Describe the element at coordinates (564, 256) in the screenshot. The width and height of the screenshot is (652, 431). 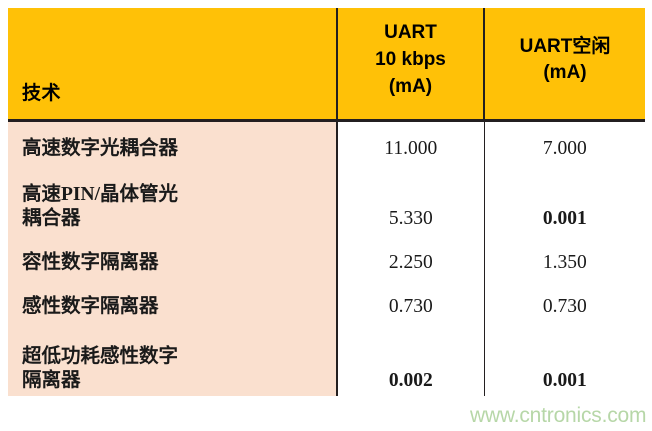
I see `cell-uart-idle: 1.350` at that location.